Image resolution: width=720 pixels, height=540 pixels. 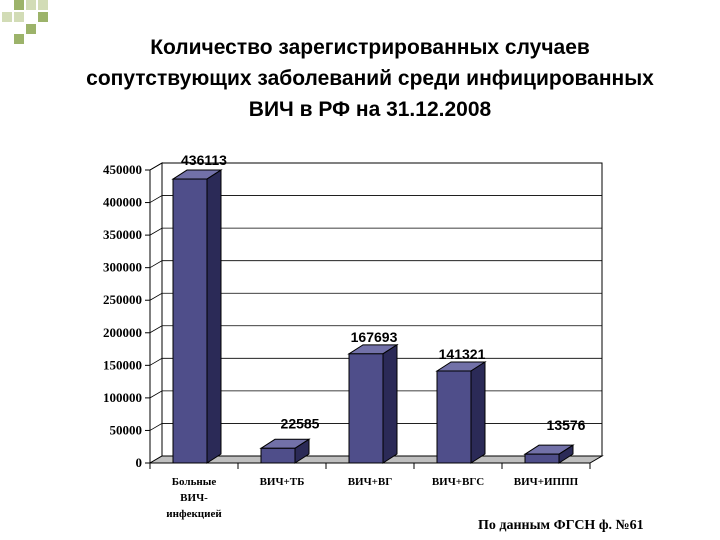 I want to click on plot-left-wall, so click(x=156, y=313).